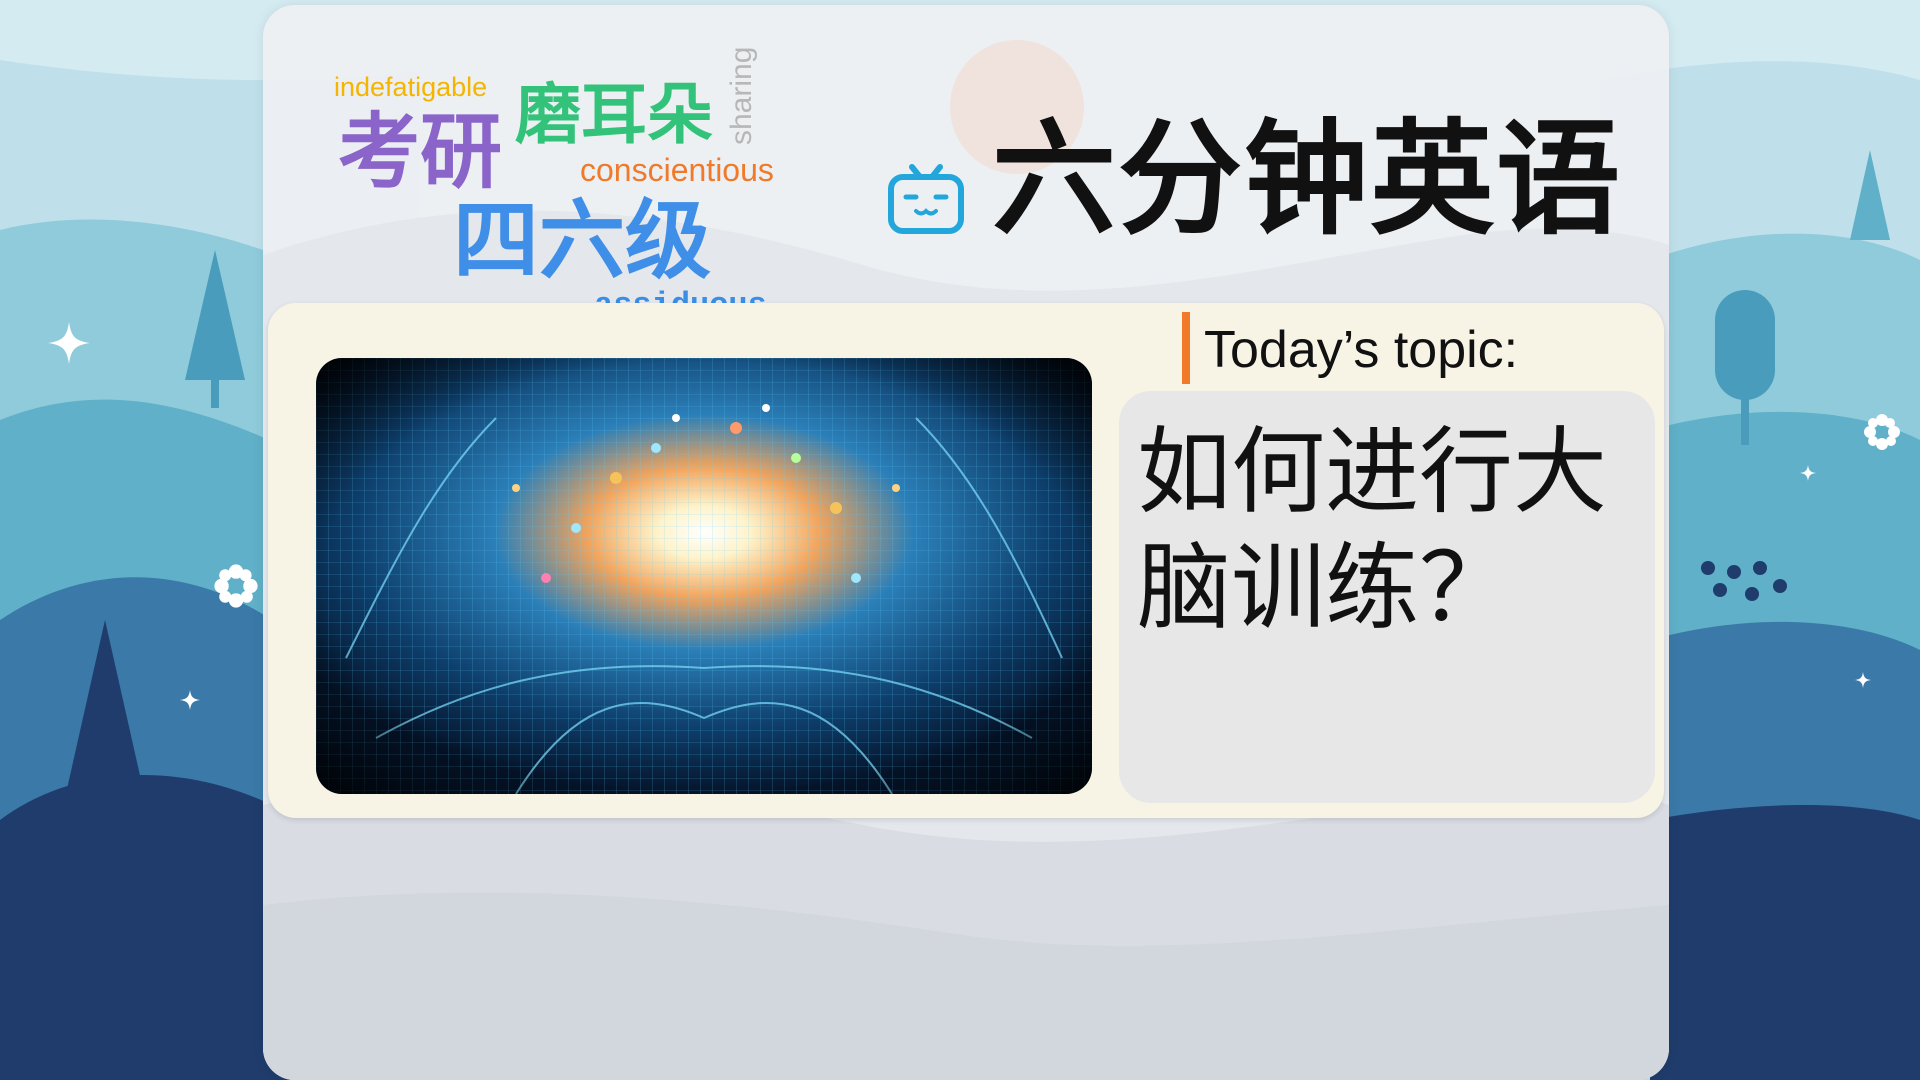 The width and height of the screenshot is (1920, 1080). What do you see at coordinates (1307, 180) in the screenshot?
I see `page-title: 六分钟英语` at bounding box center [1307, 180].